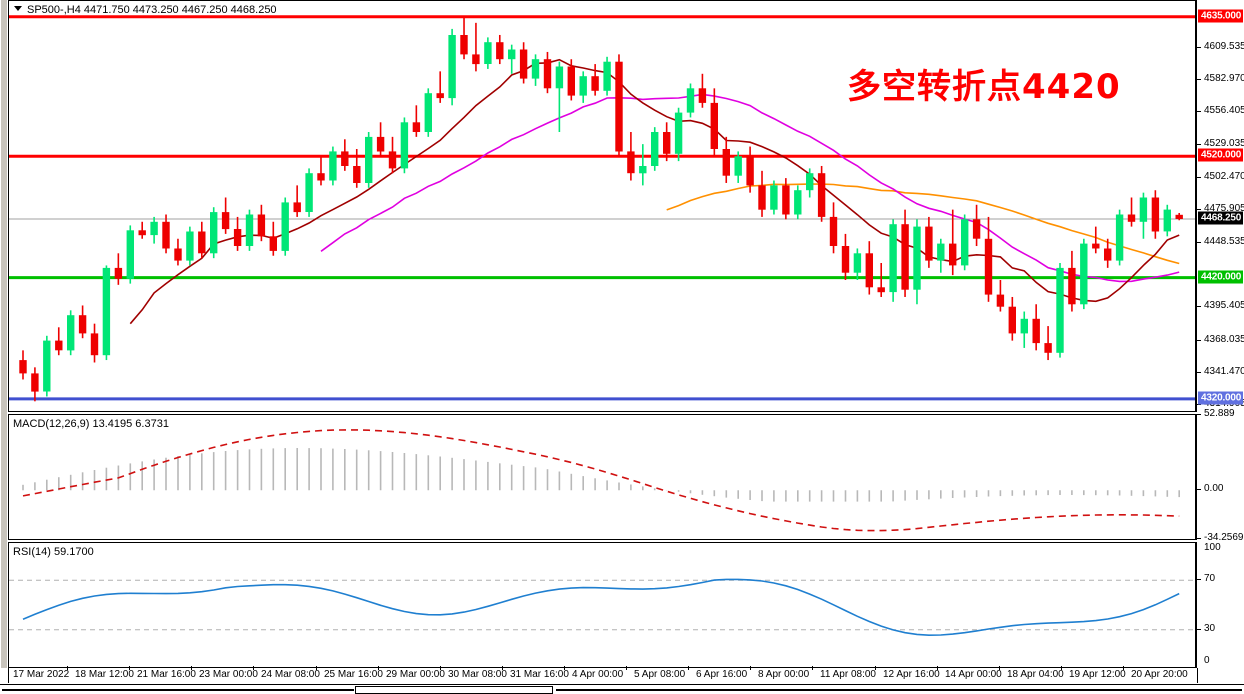  Describe the element at coordinates (984, 87) in the screenshot. I see `chart-annotation-text: 多空转折点4420` at that location.